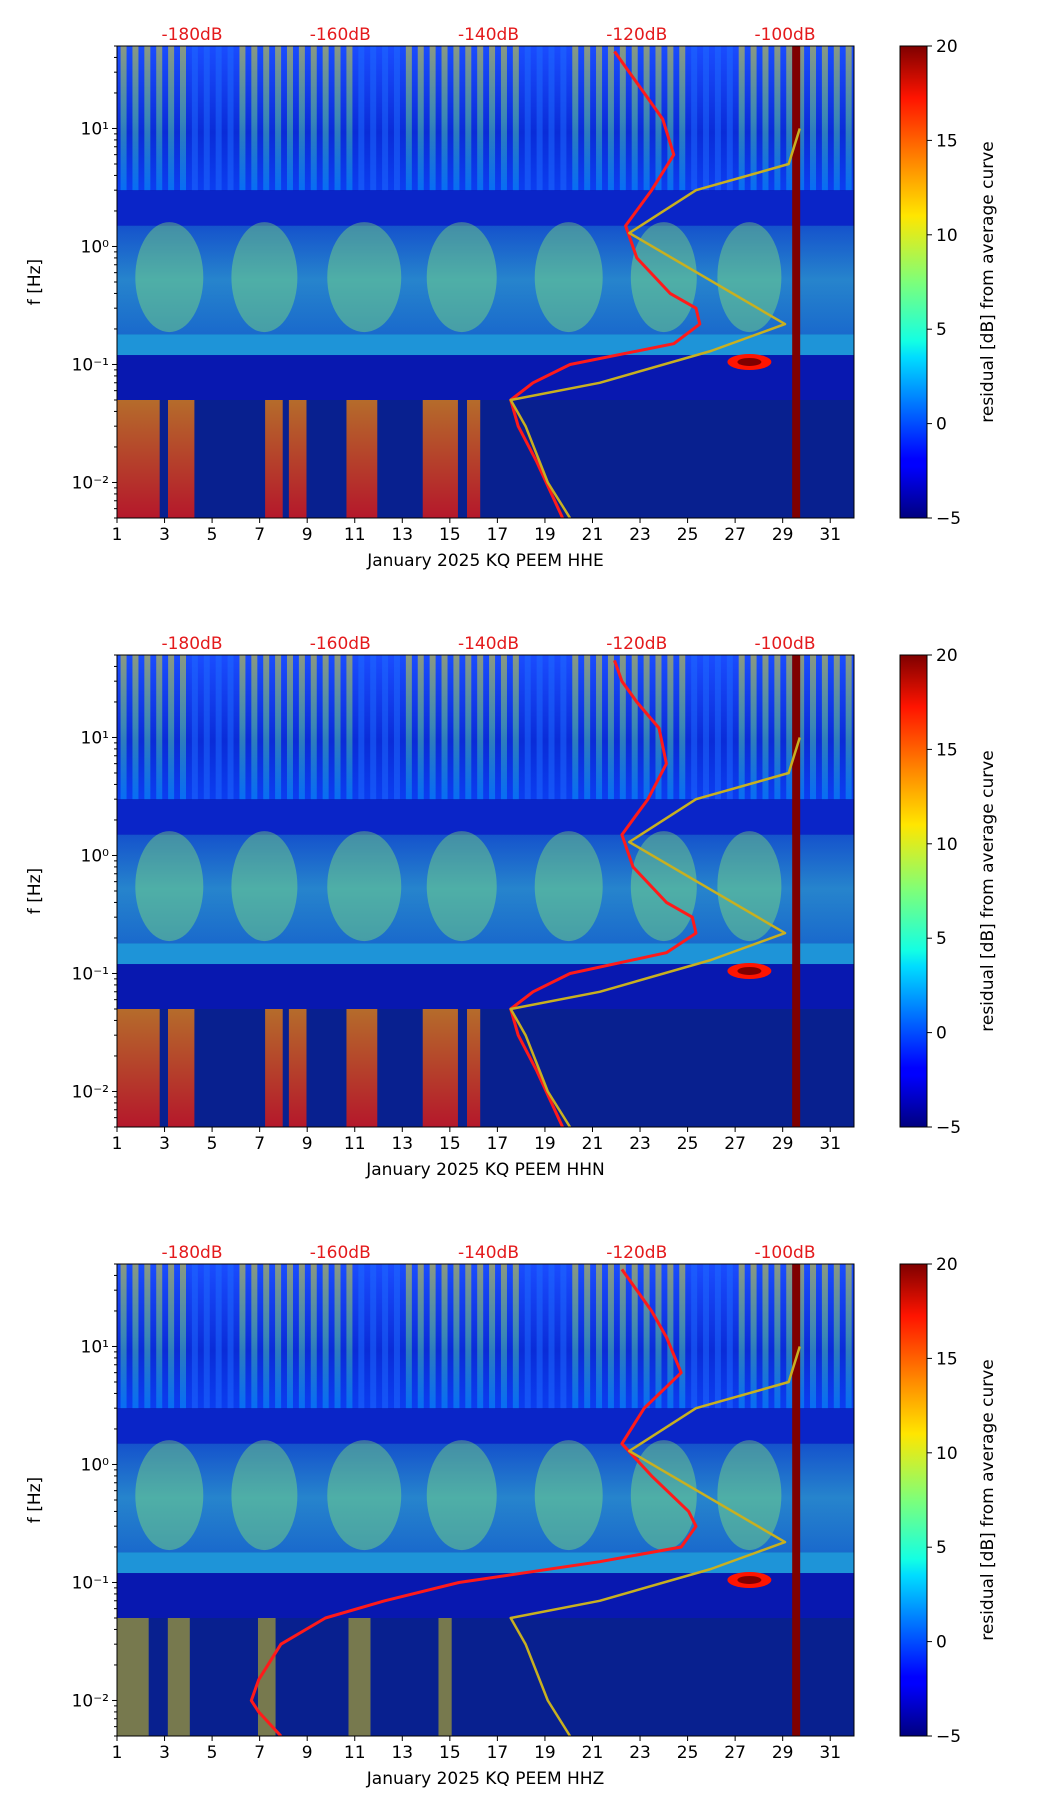 The width and height of the screenshot is (1052, 1806). What do you see at coordinates (485, 1170) in the screenshot?
I see `x-axis-label: January 2025 KQ PEEM HHN` at bounding box center [485, 1170].